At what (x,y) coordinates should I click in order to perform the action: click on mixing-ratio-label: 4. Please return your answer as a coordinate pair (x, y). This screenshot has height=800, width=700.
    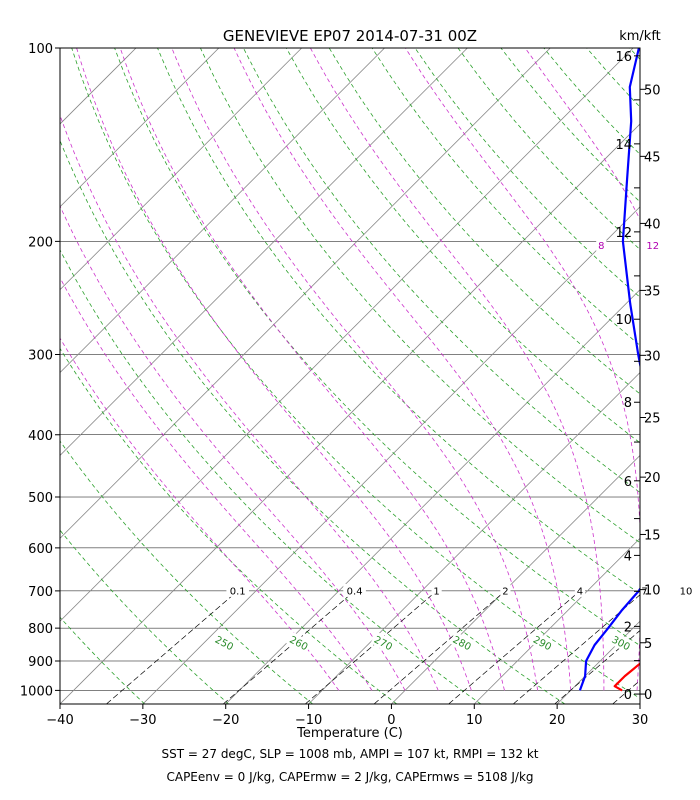
    Looking at the image, I should click on (580, 591).